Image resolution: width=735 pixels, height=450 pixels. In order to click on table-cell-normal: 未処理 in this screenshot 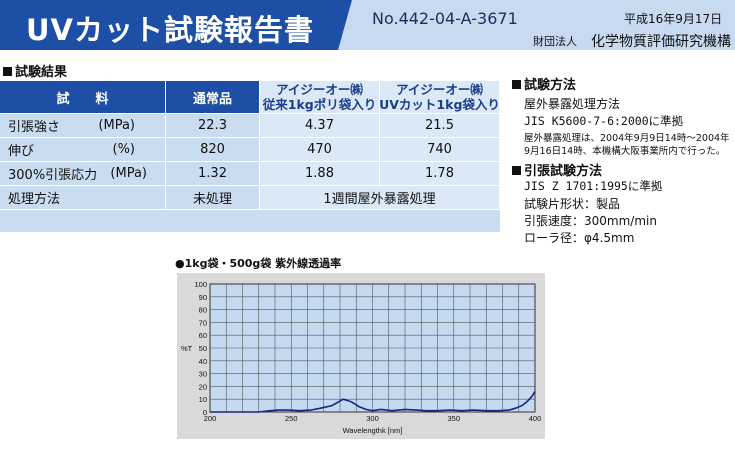, I will do `click(213, 198)`.